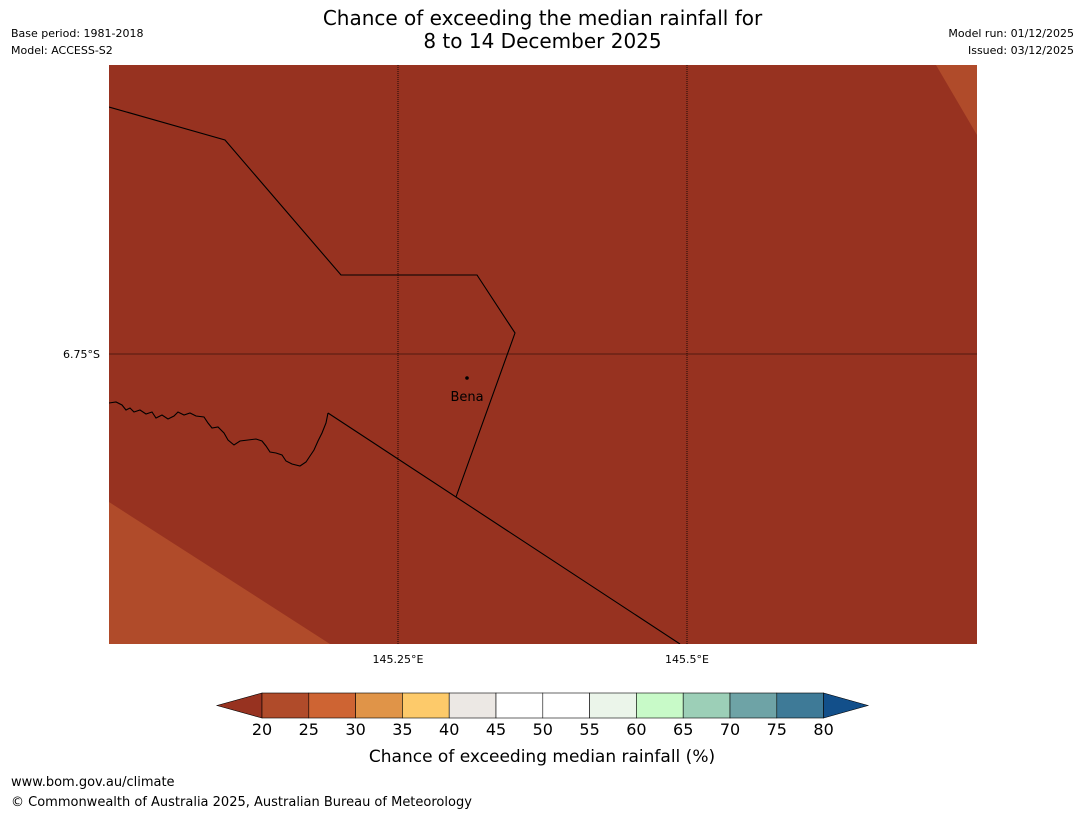 This screenshot has width=1085, height=816. Describe the element at coordinates (543, 729) in the screenshot. I see `colorbar-tick-label: 50` at that location.